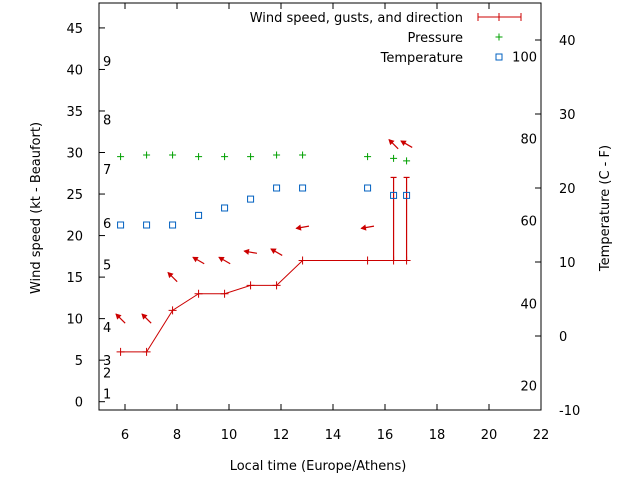  Describe the element at coordinates (528, 222) in the screenshot. I see `fahrenheit-label: 60` at that location.